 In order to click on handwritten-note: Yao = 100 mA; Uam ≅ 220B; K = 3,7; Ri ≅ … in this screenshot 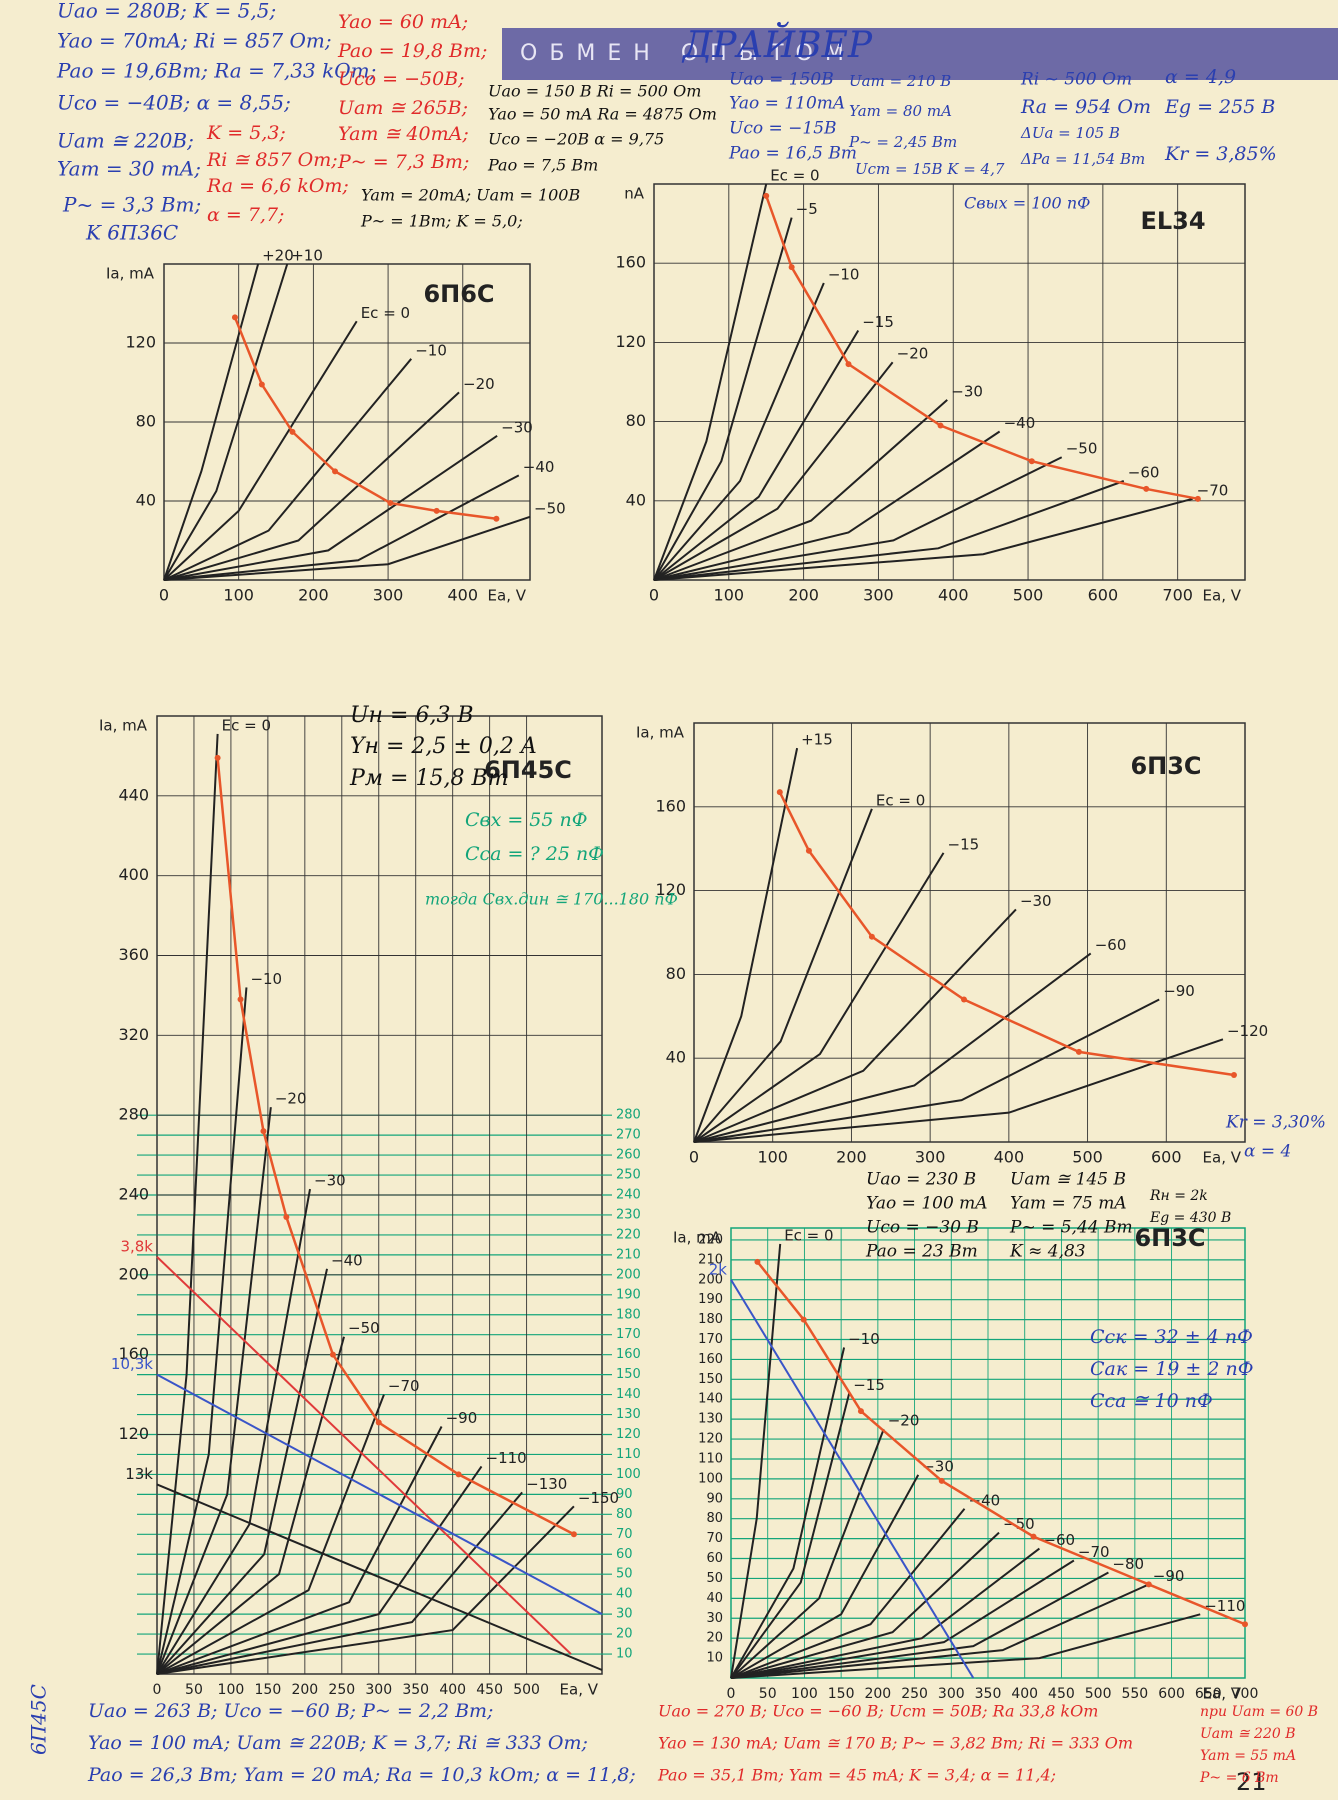, I will do `click(338, 1743)`.